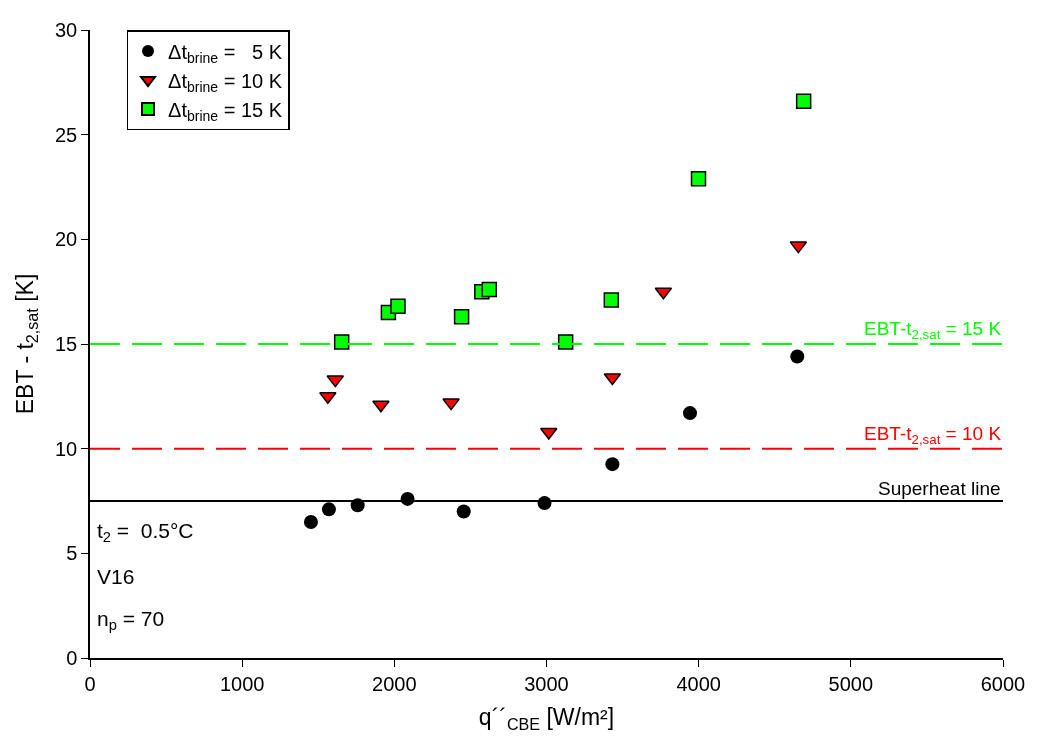  Describe the element at coordinates (66, 134) in the screenshot. I see `y-tick-label: 25` at that location.